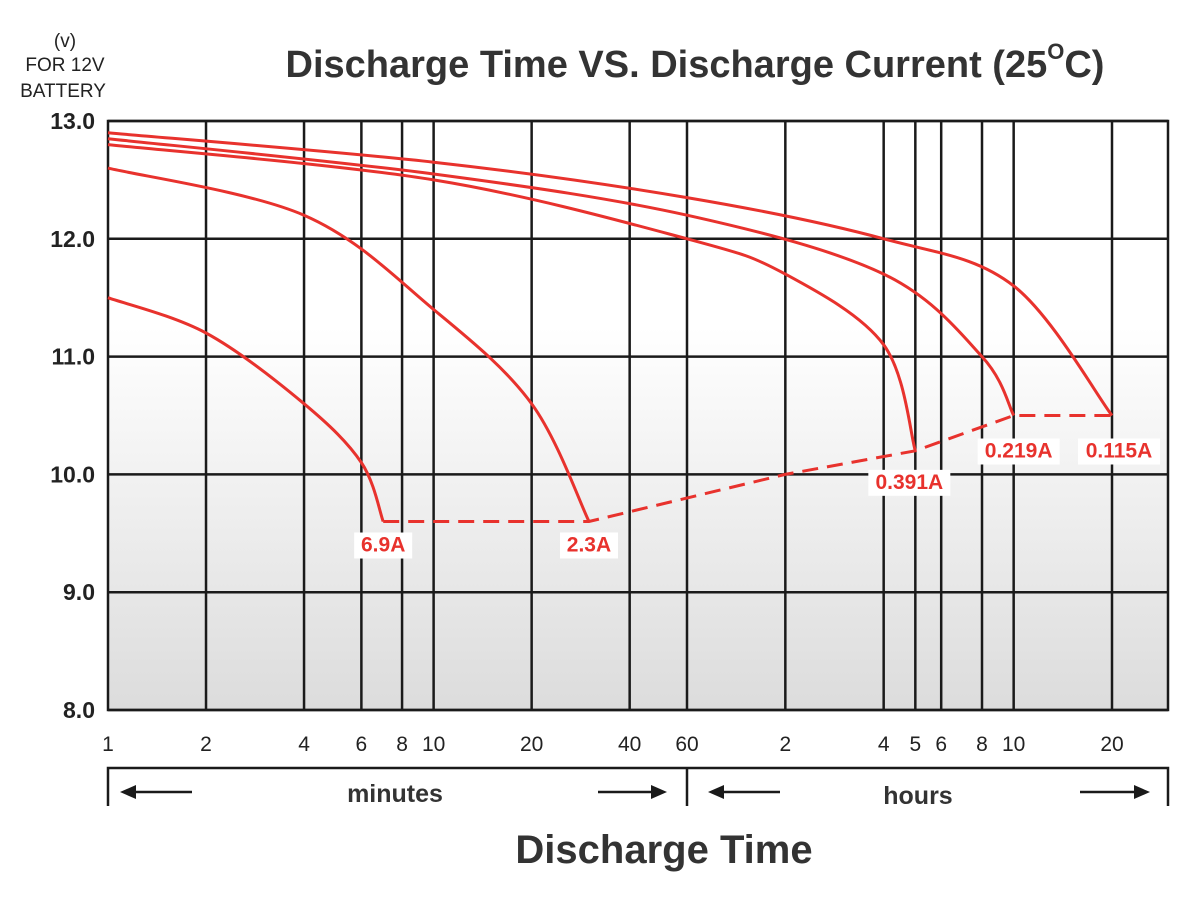 The height and width of the screenshot is (900, 1200). I want to click on cutoff-dashed-line, so click(747, 468).